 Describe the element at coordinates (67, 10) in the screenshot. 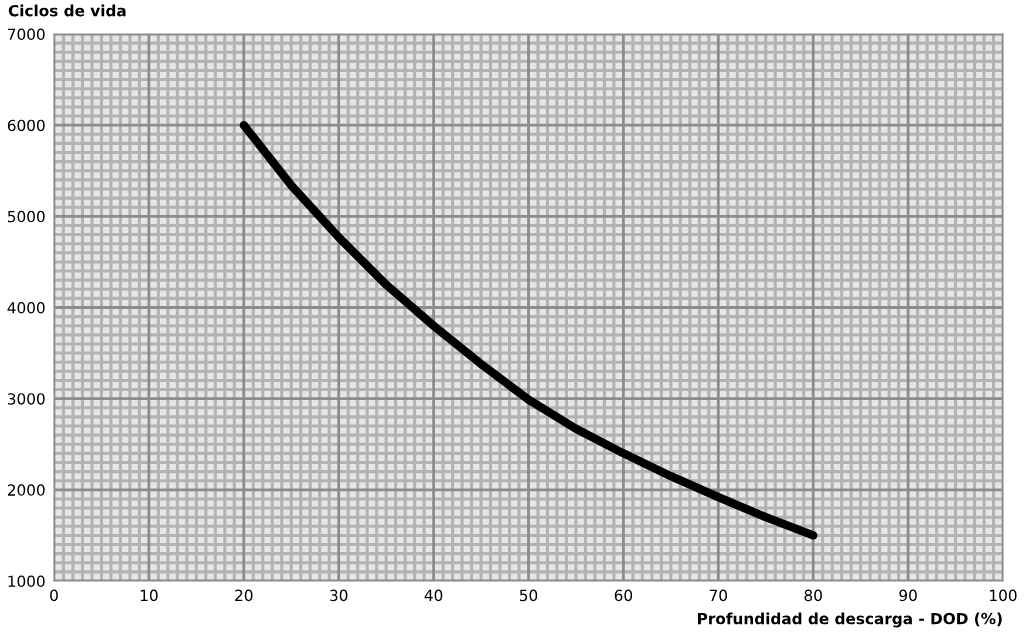

I see `y-axis-title: Ciclos de vida` at that location.